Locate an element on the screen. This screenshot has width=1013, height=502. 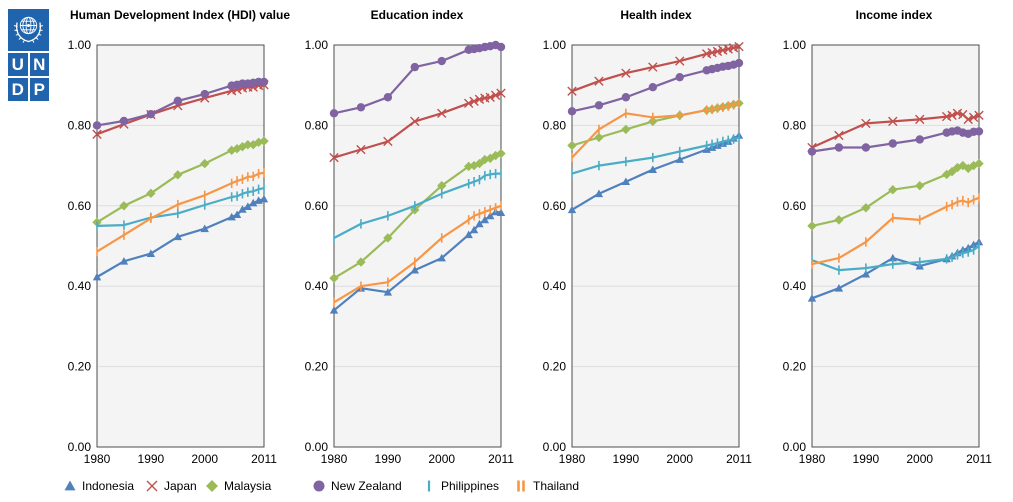
logo-letter-u: U is located at coordinates (18, 64).